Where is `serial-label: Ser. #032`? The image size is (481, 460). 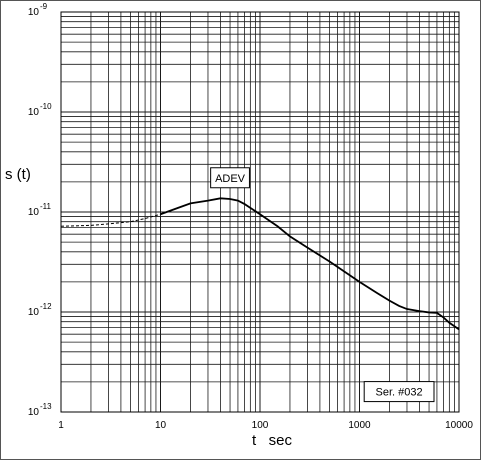 serial-label: Ser. #032 is located at coordinates (399, 393).